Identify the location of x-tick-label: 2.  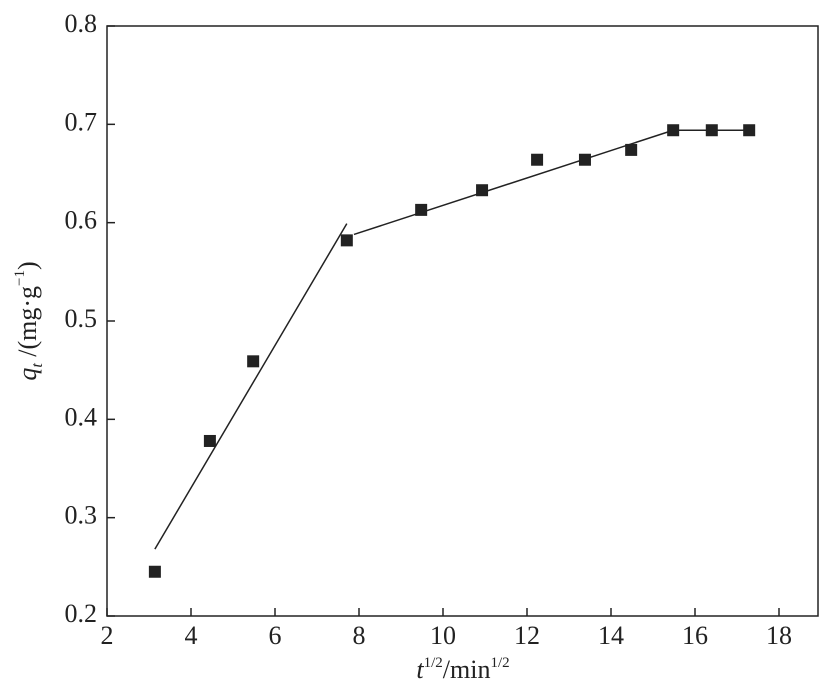
(107, 635).